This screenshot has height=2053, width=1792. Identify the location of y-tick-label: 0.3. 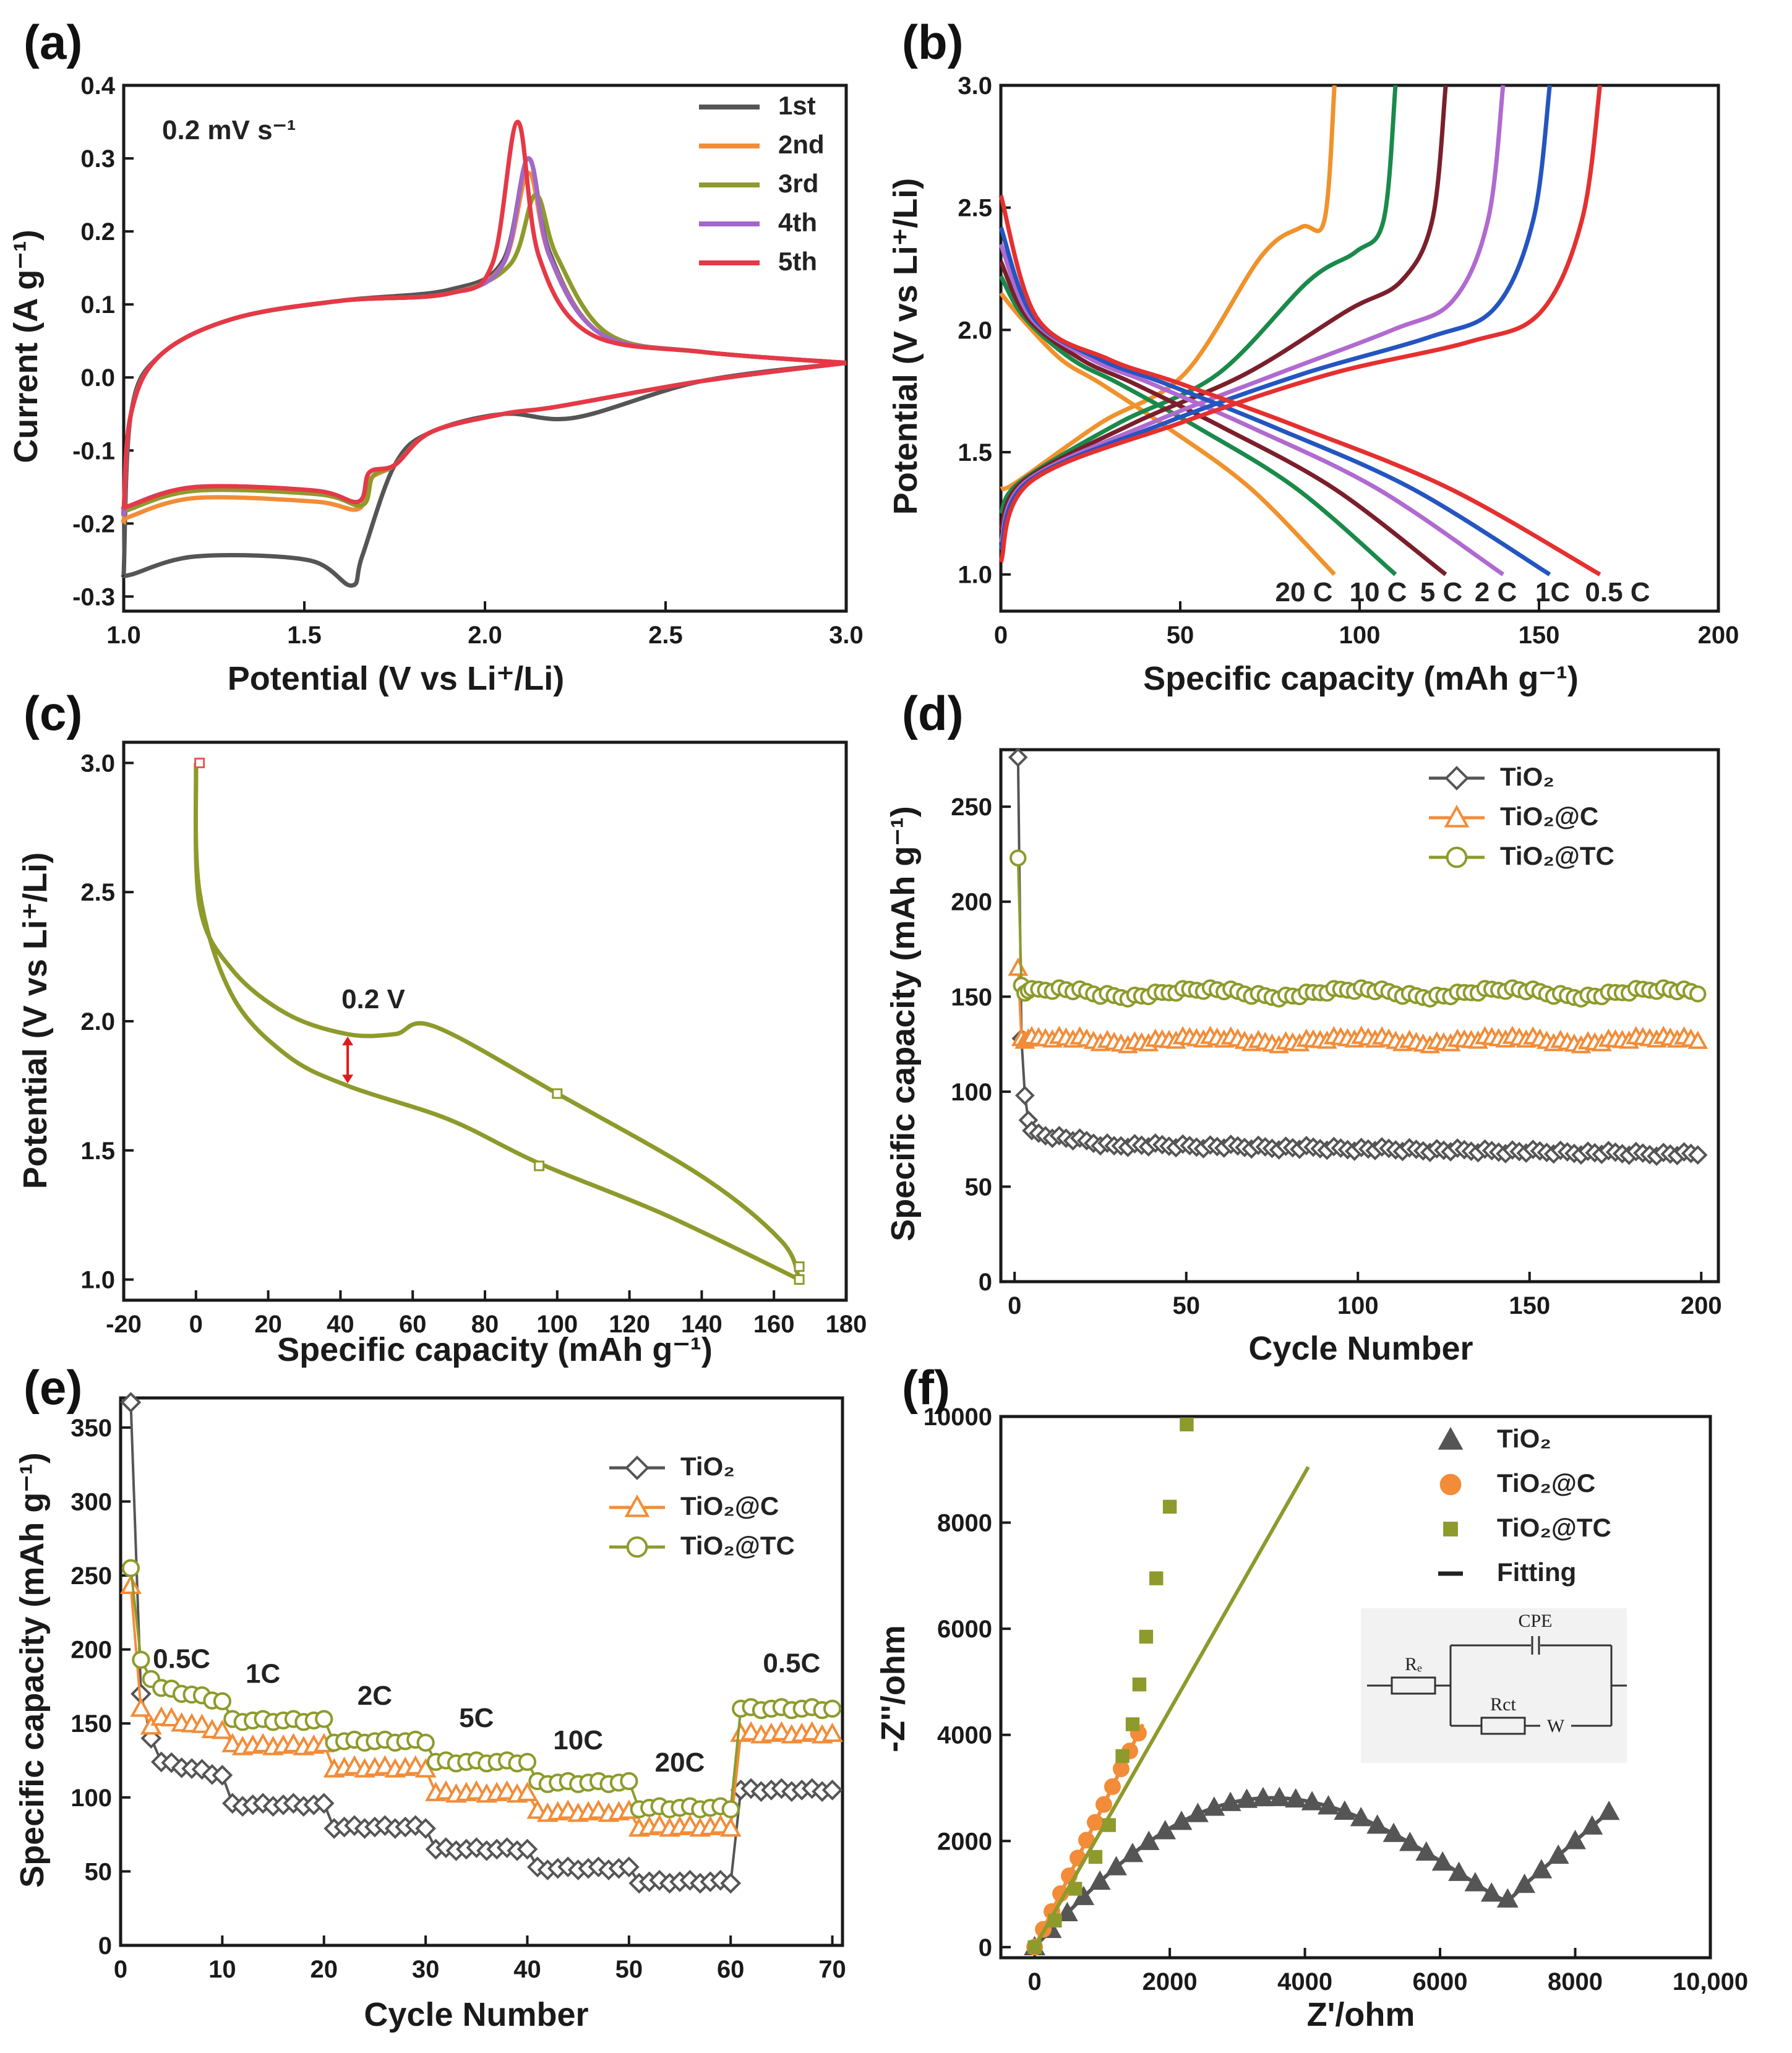
(97, 159).